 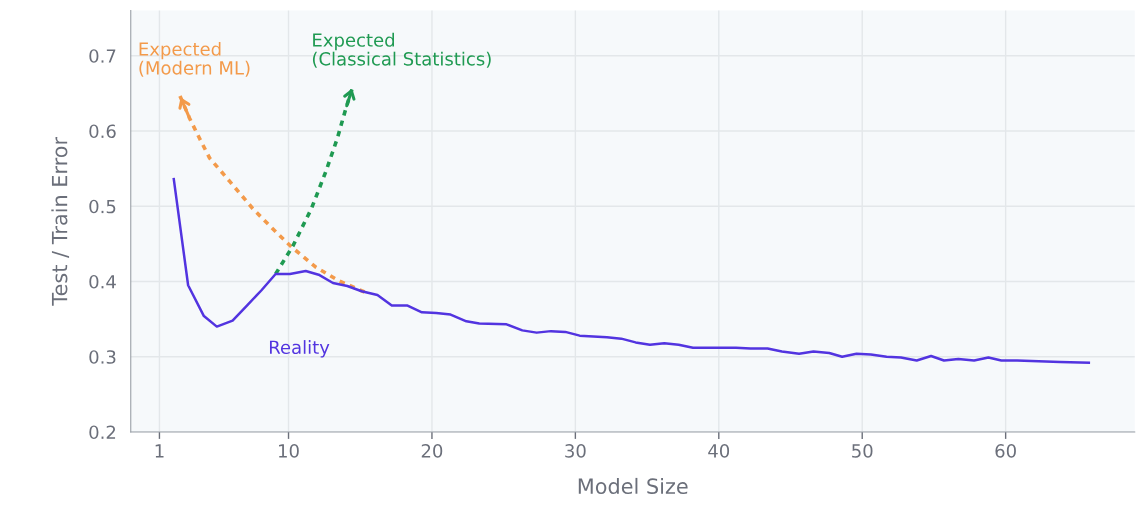 I want to click on x-tick-label: 30, so click(x=575, y=451).